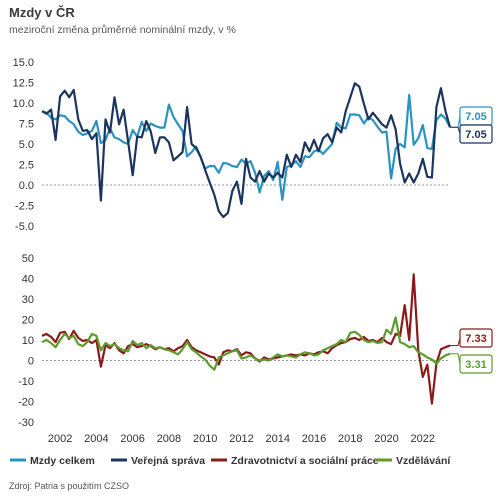 The image size is (500, 500). I want to click on legend-label: Mzdy celkem, so click(62, 461).